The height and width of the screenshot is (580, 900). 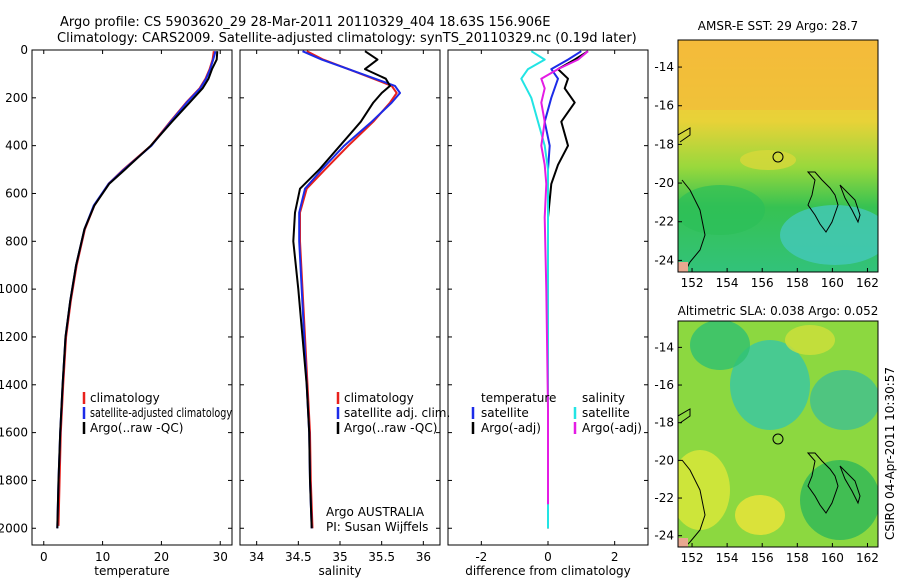 I want to click on sst-map-title: AMSR-E SST: 29 Argo: 28.7, so click(x=778, y=26).